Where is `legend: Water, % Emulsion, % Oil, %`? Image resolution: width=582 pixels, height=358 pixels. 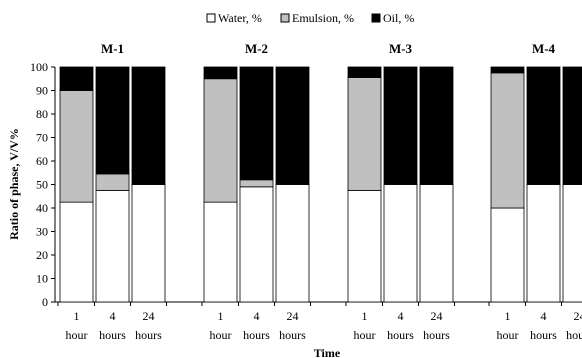 legend: Water, % Emulsion, % Oil, % is located at coordinates (310, 18).